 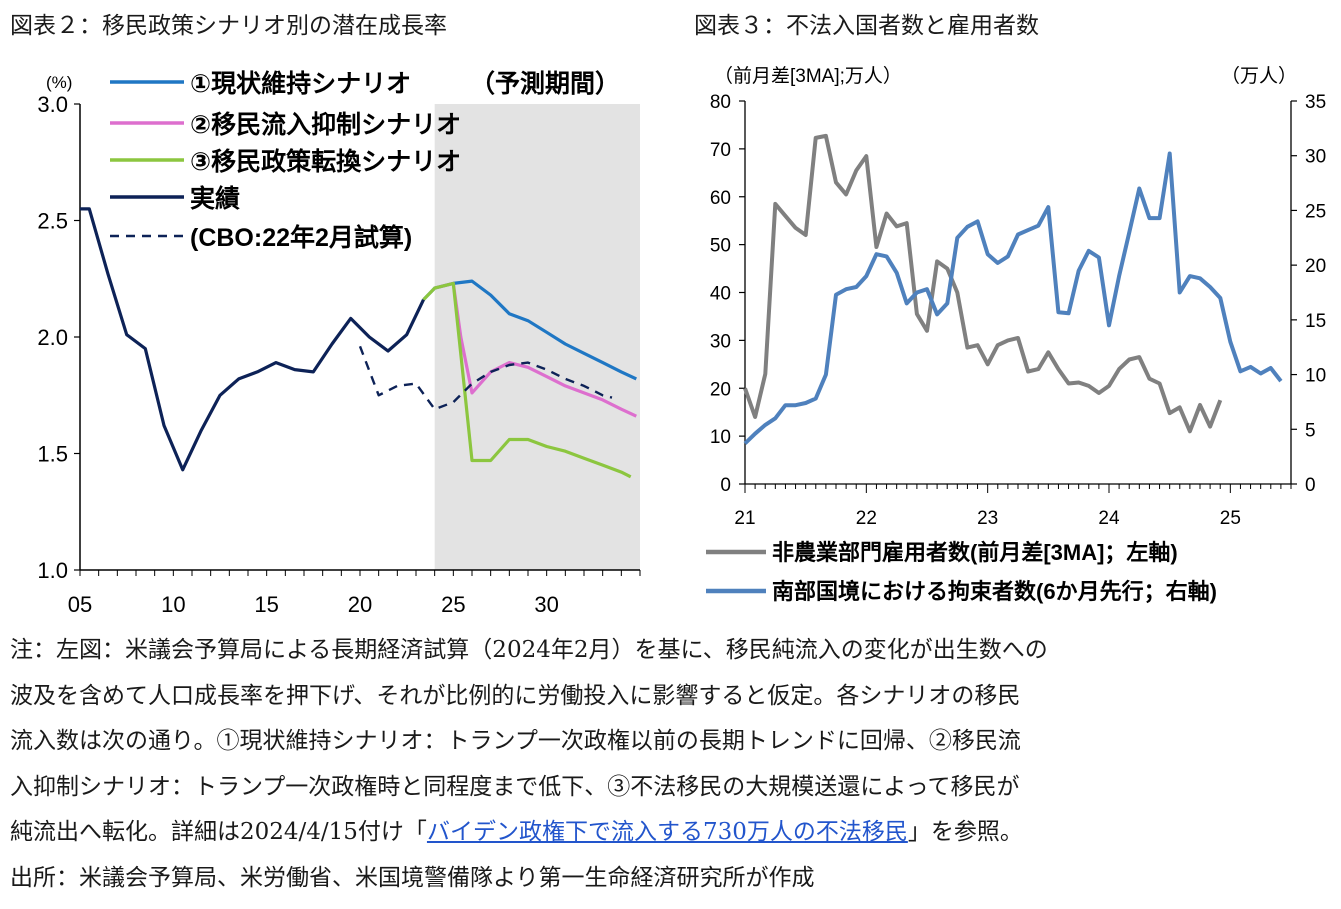 I want to click on y-axis-unit: (%), so click(x=59, y=82).